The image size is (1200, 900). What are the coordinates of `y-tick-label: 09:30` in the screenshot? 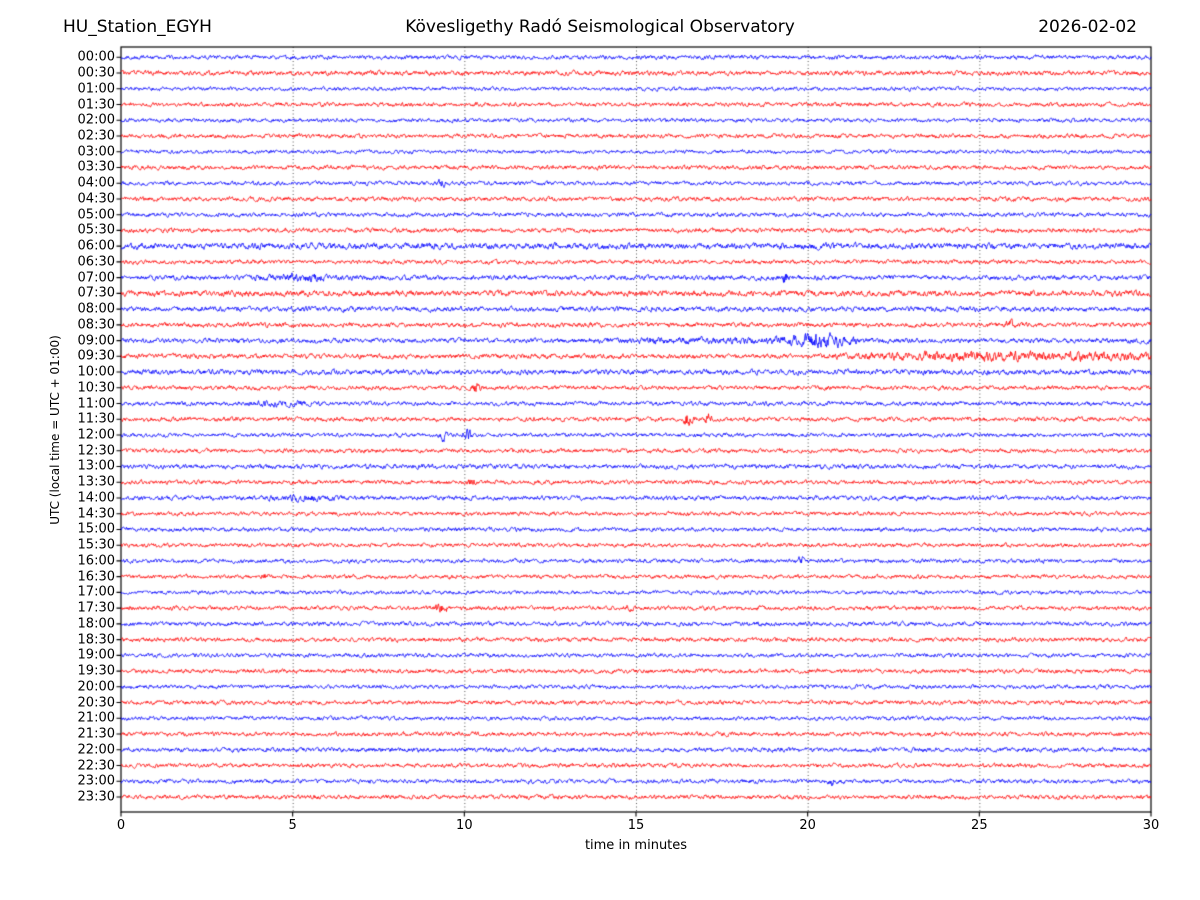 It's located at (96, 356).